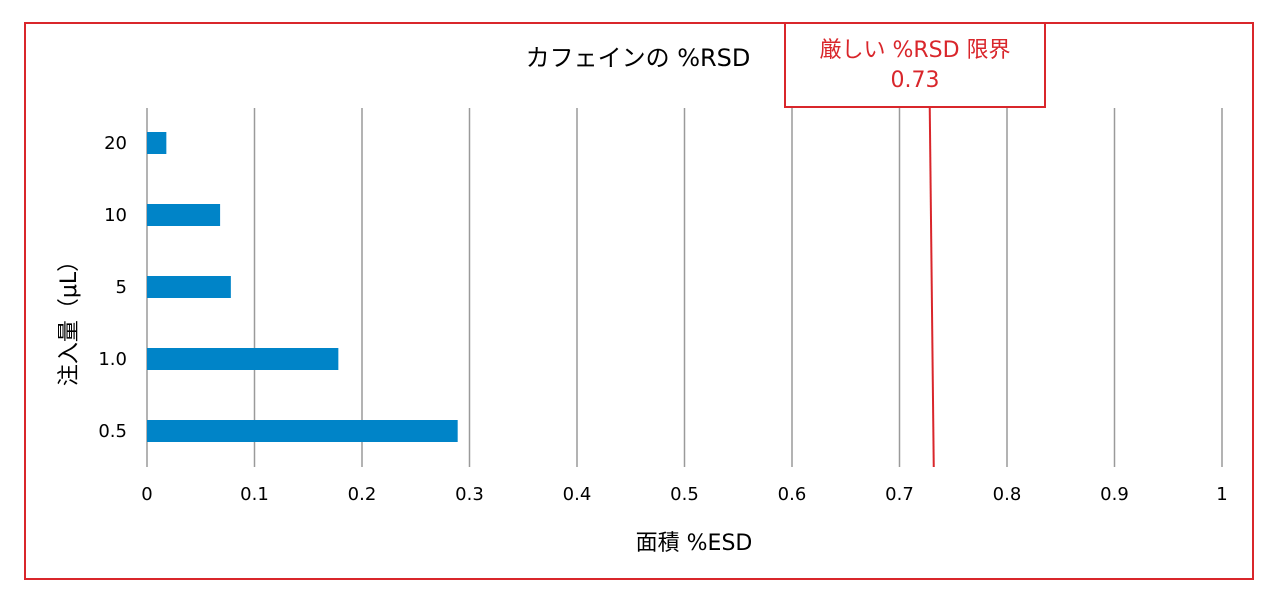  Describe the element at coordinates (931, 287) in the screenshot. I see `limit-line` at that location.